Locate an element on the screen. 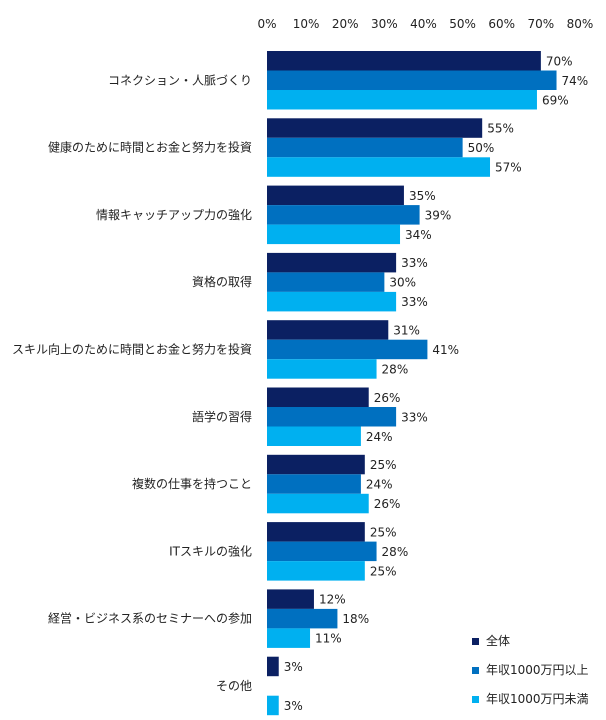  data-label: 34% is located at coordinates (418, 235).